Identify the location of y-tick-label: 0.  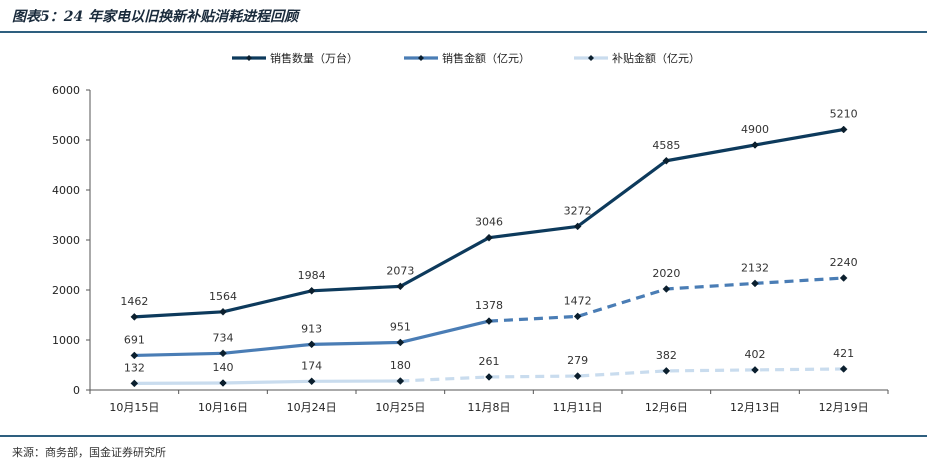
(76, 390).